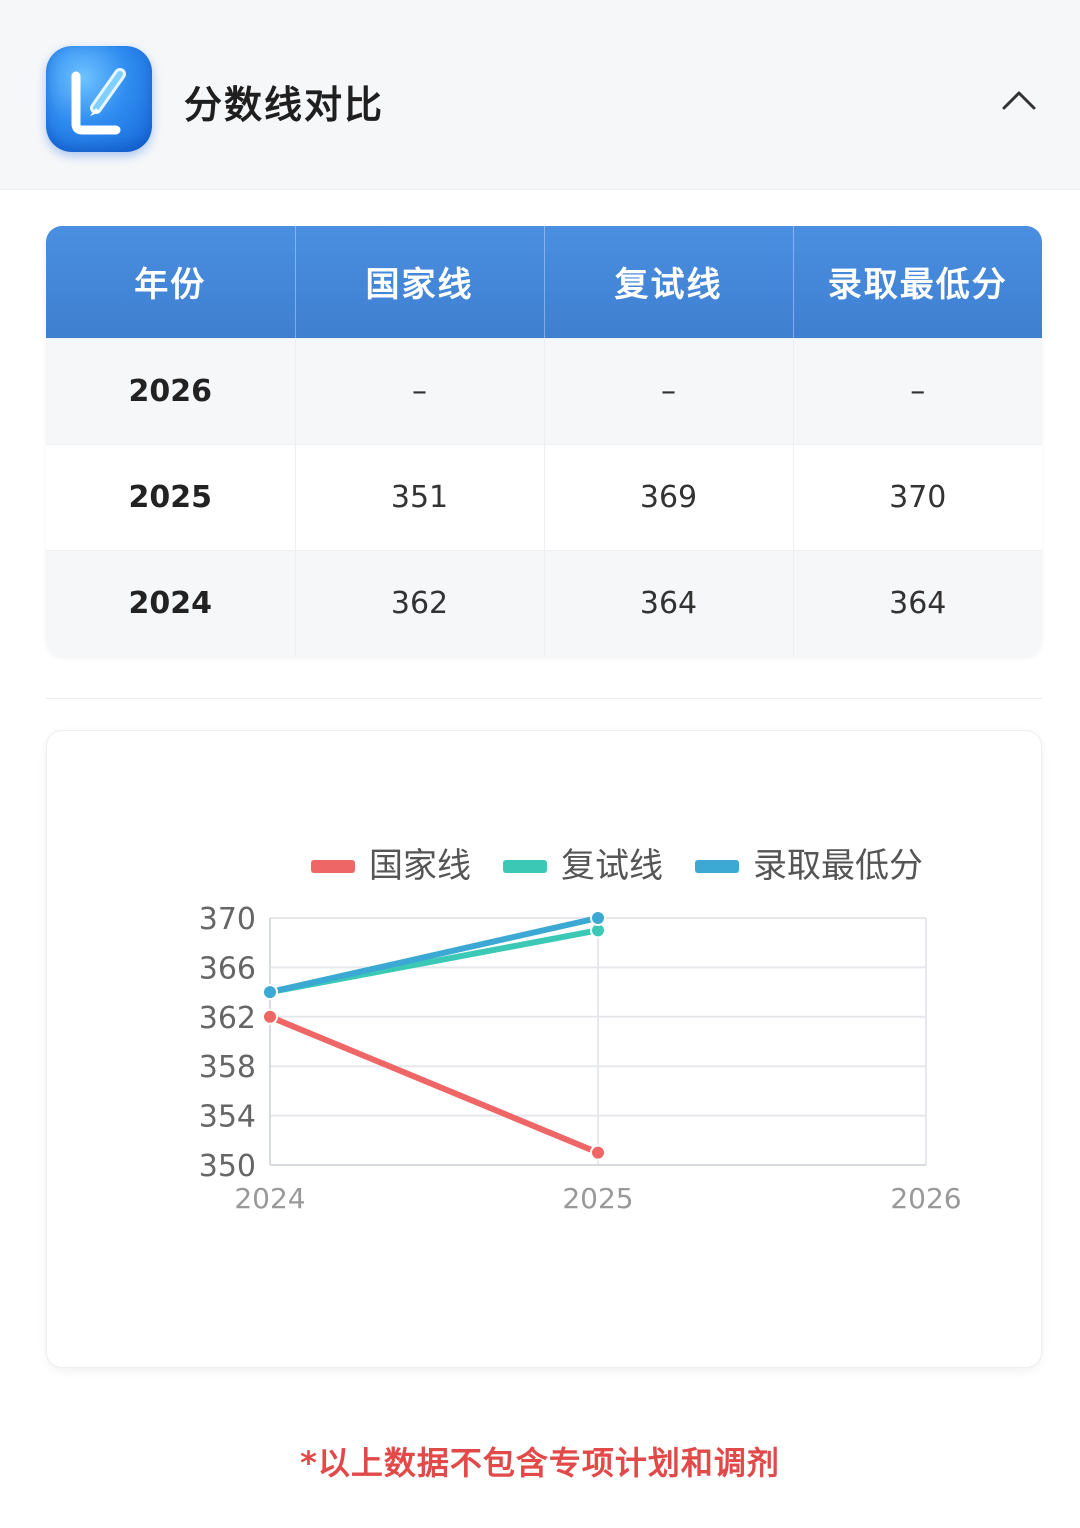  I want to click on y-tick-label: 366, so click(227, 968).